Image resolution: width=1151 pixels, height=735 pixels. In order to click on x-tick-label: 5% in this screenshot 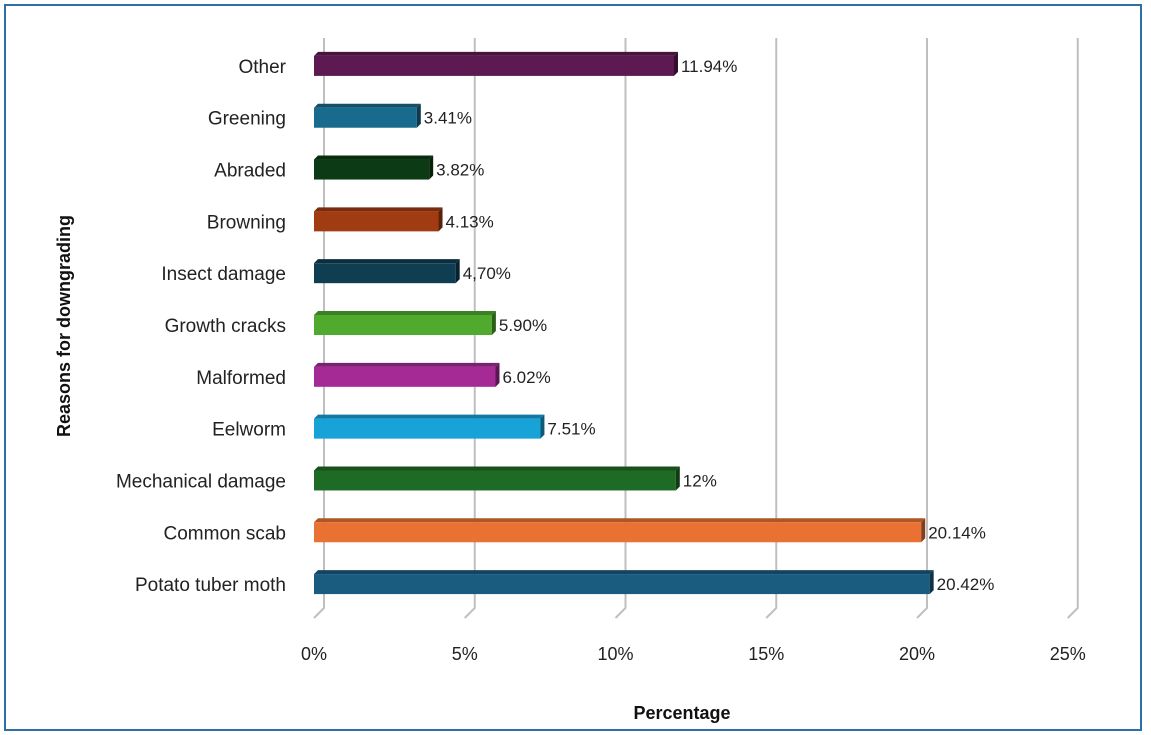, I will do `click(465, 654)`.